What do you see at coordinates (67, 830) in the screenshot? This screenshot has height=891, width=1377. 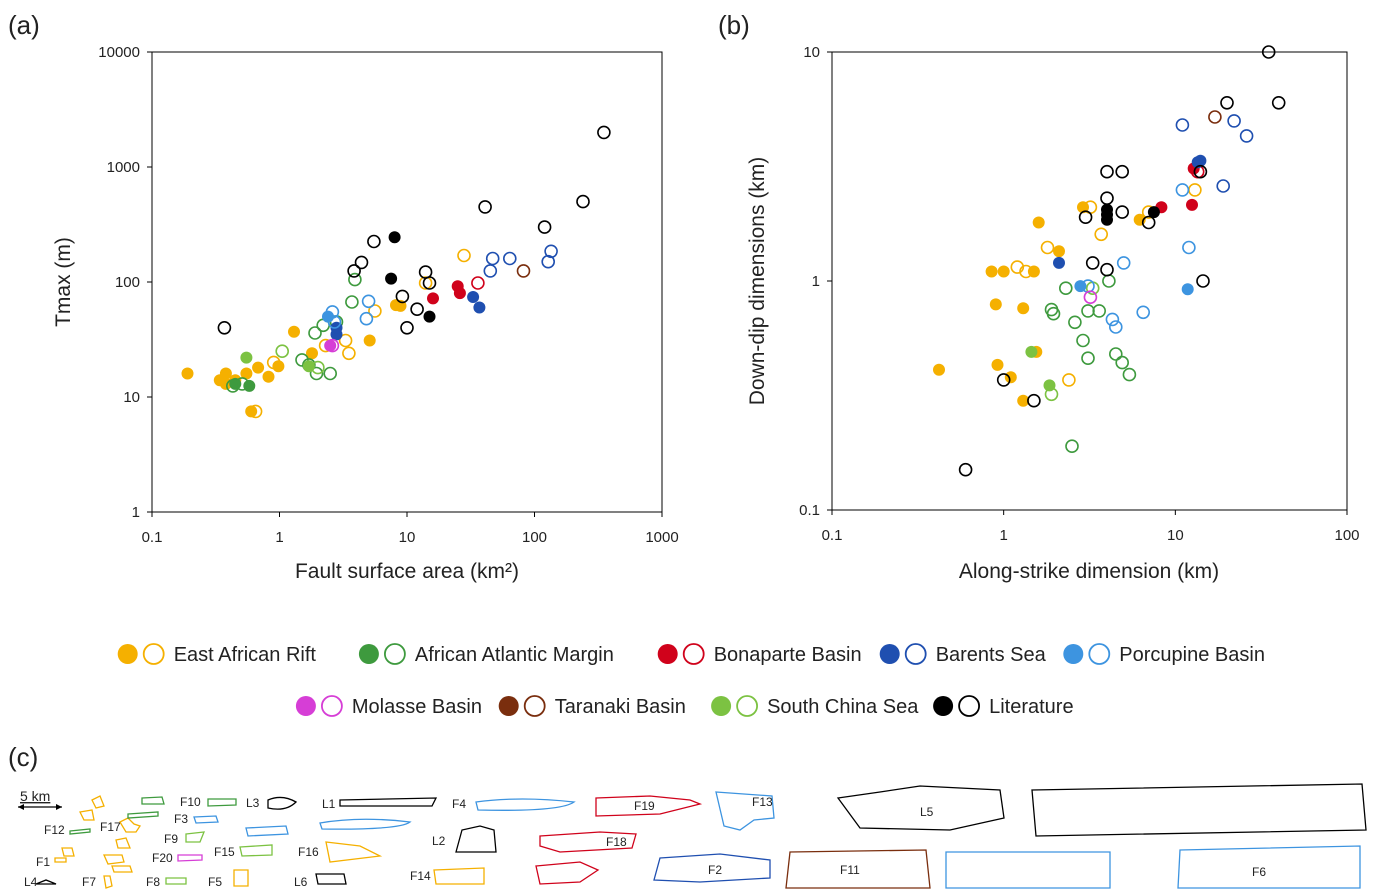 I see `fault-outline-f12: F12` at bounding box center [67, 830].